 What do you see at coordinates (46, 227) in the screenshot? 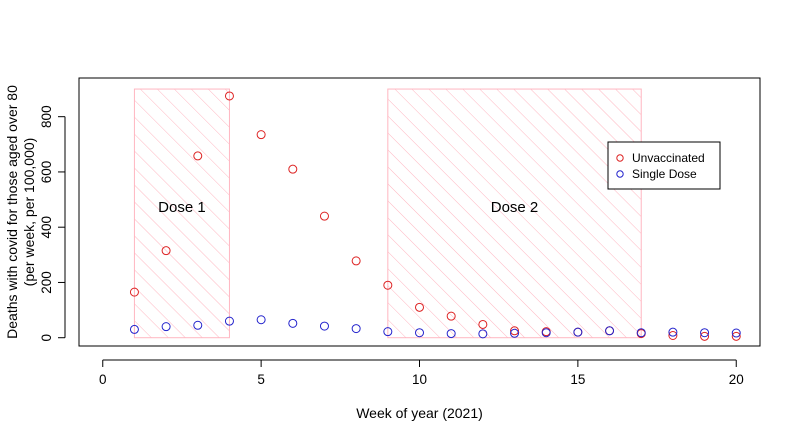
I see `y-tick-label: 400` at bounding box center [46, 227].